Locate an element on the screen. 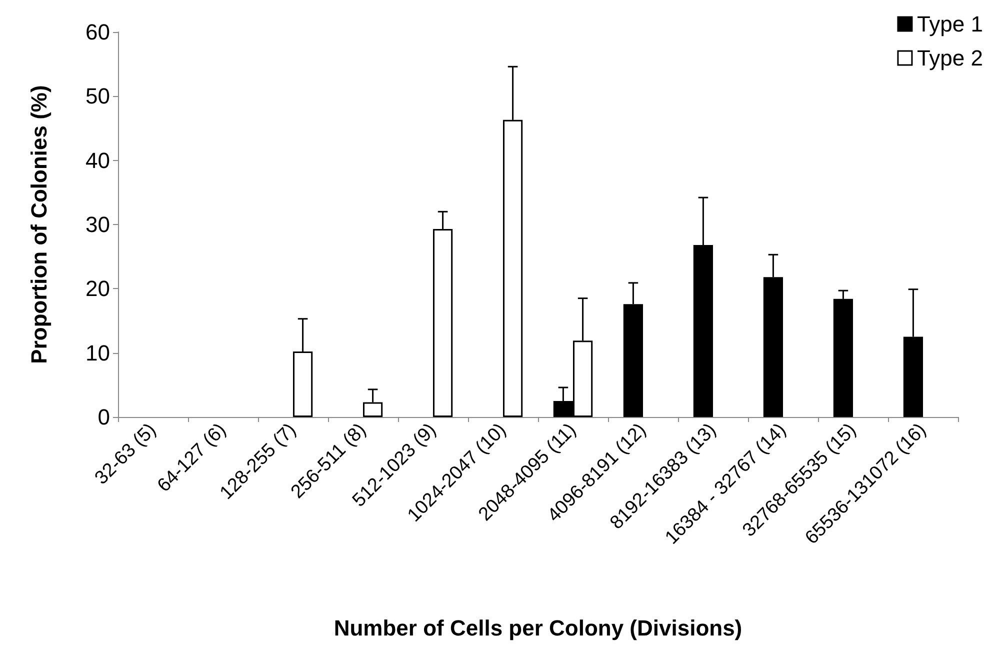  y-tick-label: 0 is located at coordinates (104, 417).